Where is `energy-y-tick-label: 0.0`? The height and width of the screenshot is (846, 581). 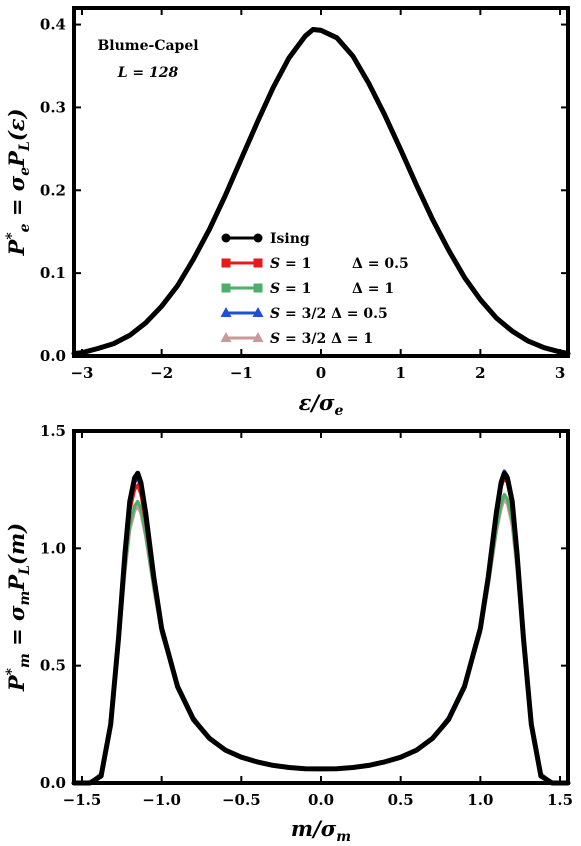
energy-y-tick-label: 0.0 is located at coordinates (53, 356).